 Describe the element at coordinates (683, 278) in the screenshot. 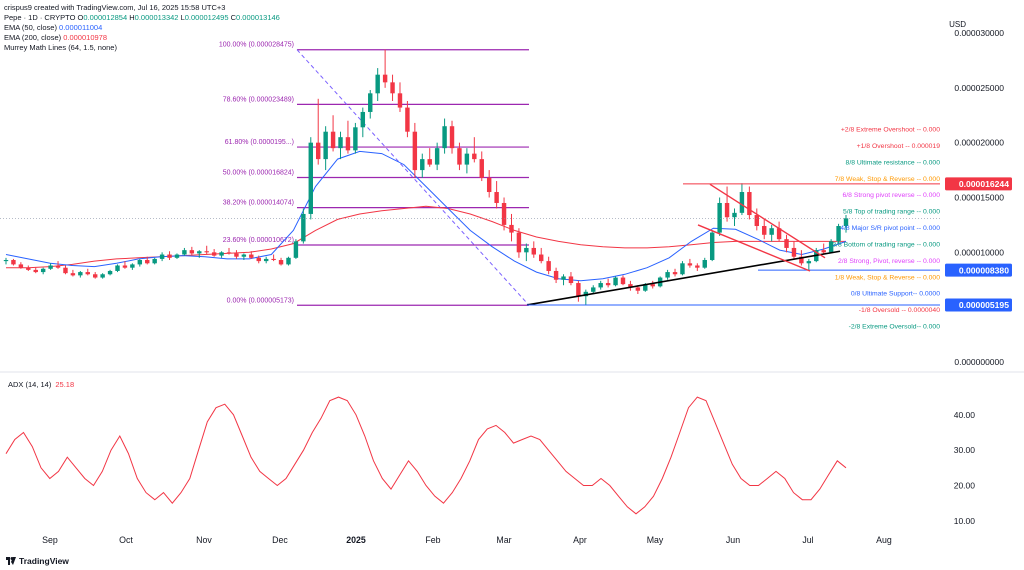

I see `support-trend-line` at that location.